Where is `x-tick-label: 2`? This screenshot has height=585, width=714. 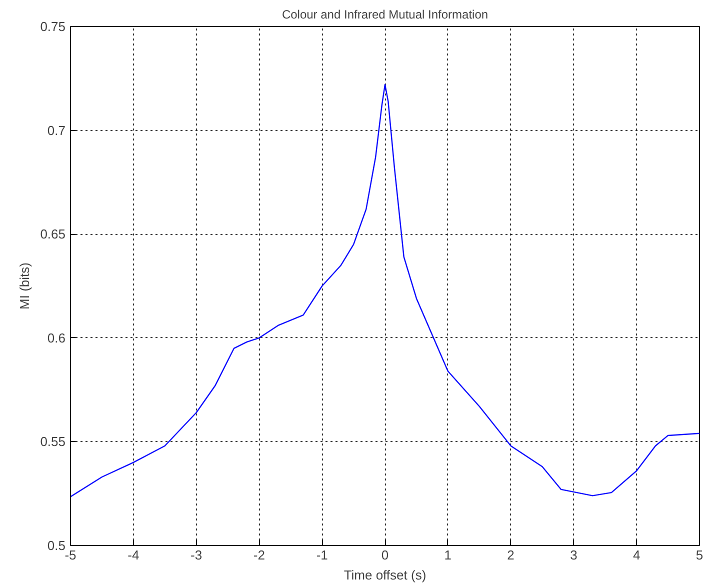 x-tick-label: 2 is located at coordinates (510, 555).